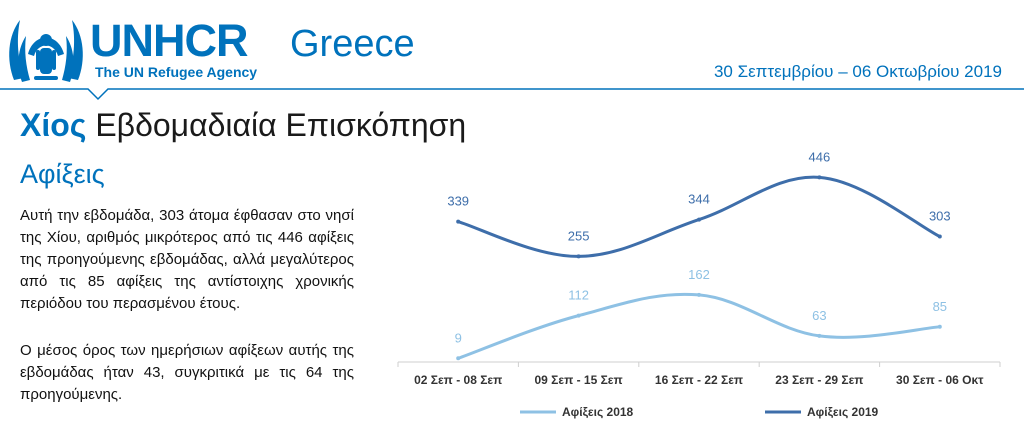 This screenshot has height=442, width=1024. I want to click on report-date-range: 30 Σεπτεμβρίου – 06 Οκτωβρίου 2019, so click(857, 71).